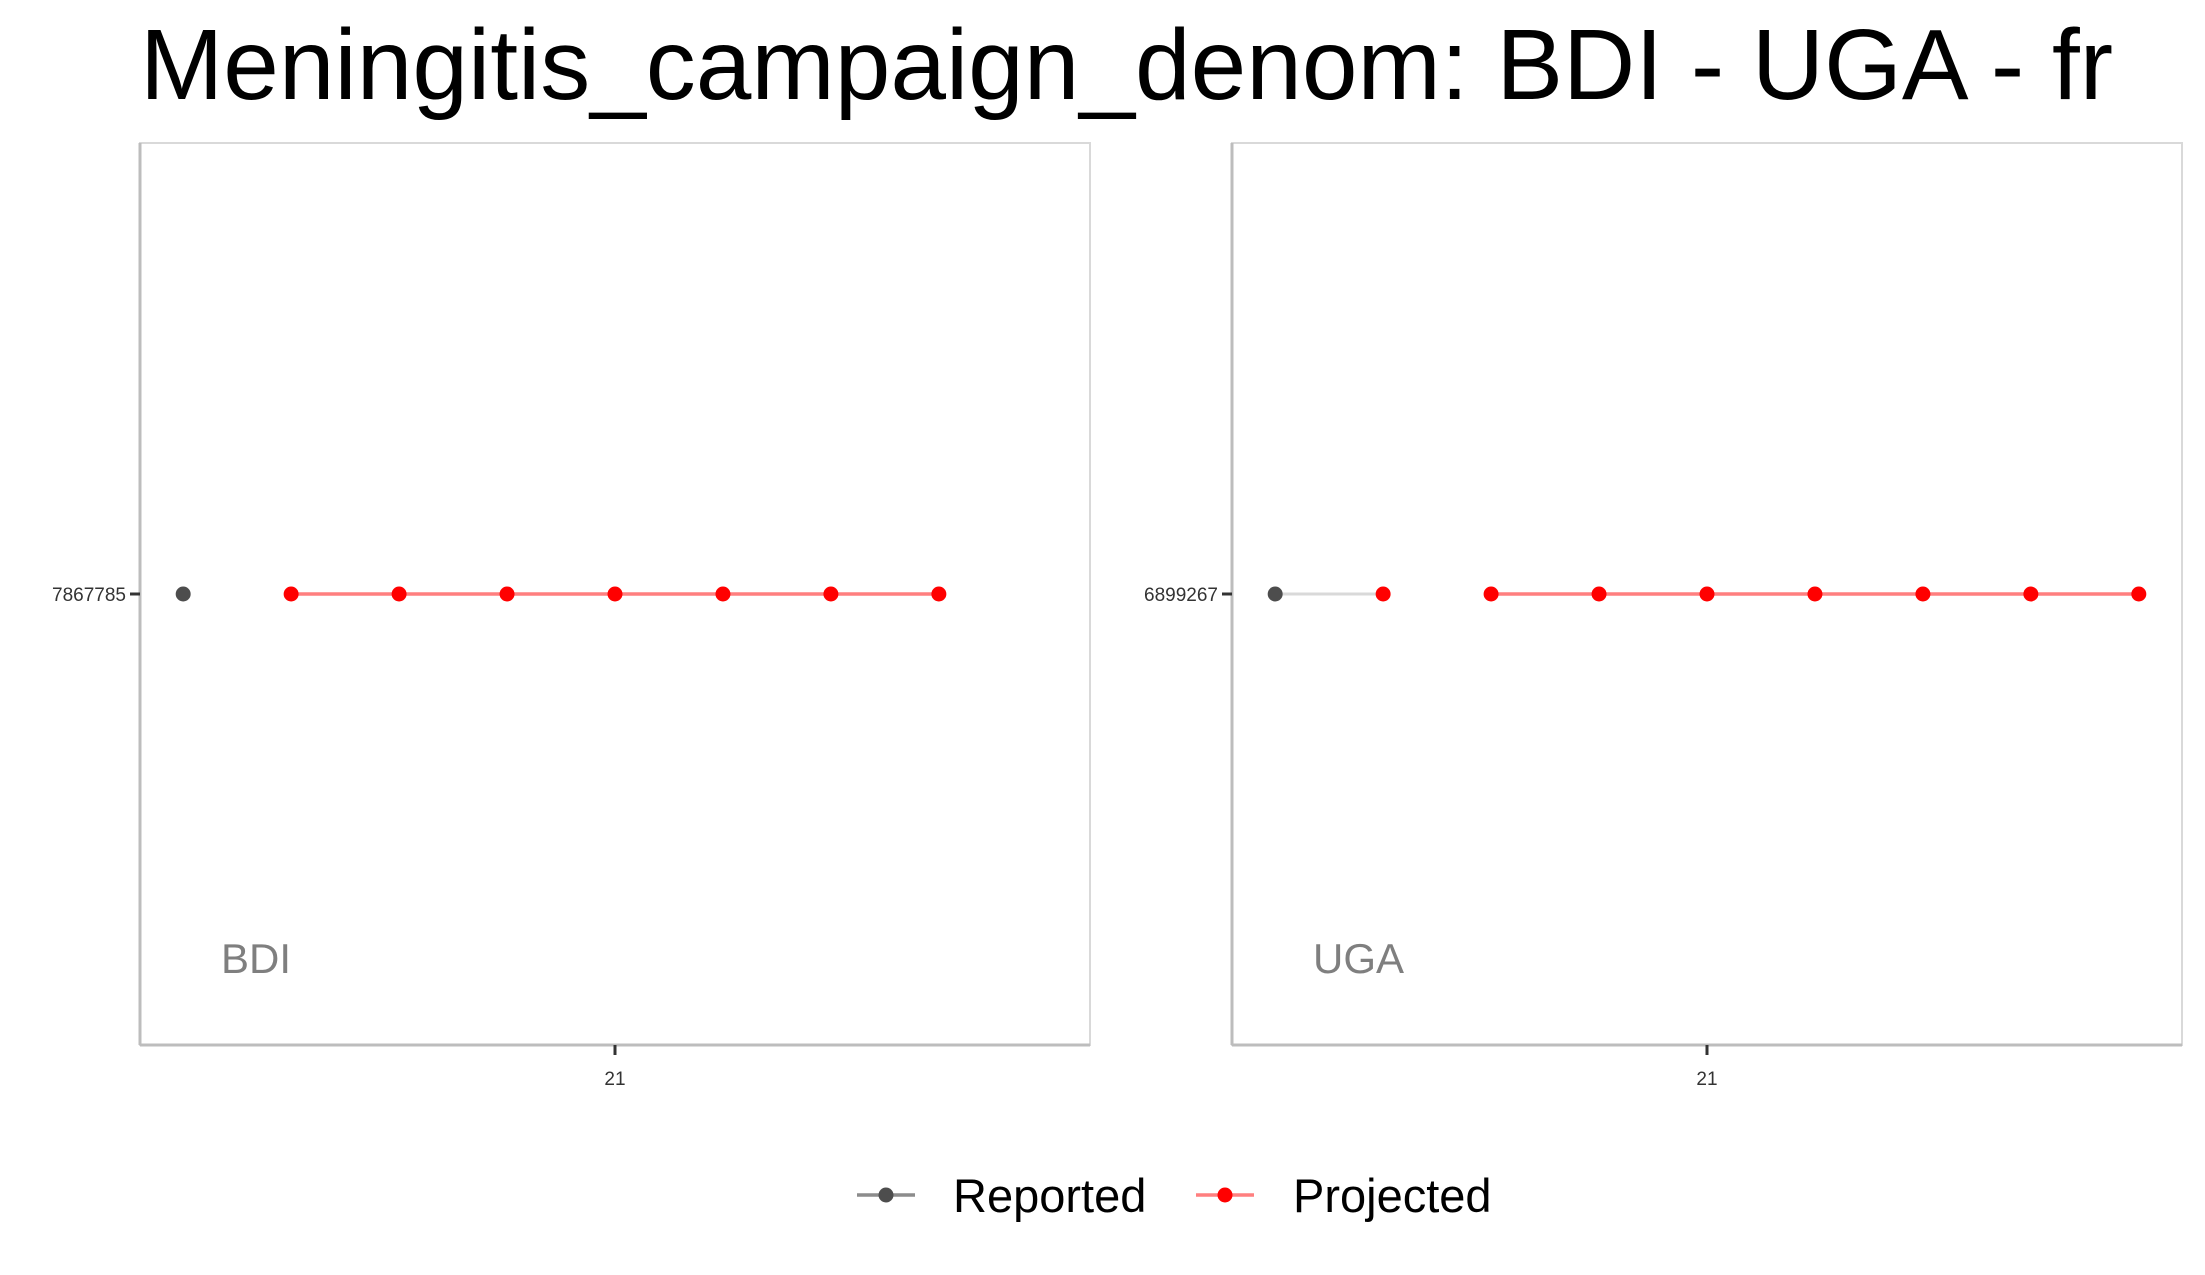 The width and height of the screenshot is (2205, 1275). I want to click on panel-uga-label: UGA, so click(1358, 958).